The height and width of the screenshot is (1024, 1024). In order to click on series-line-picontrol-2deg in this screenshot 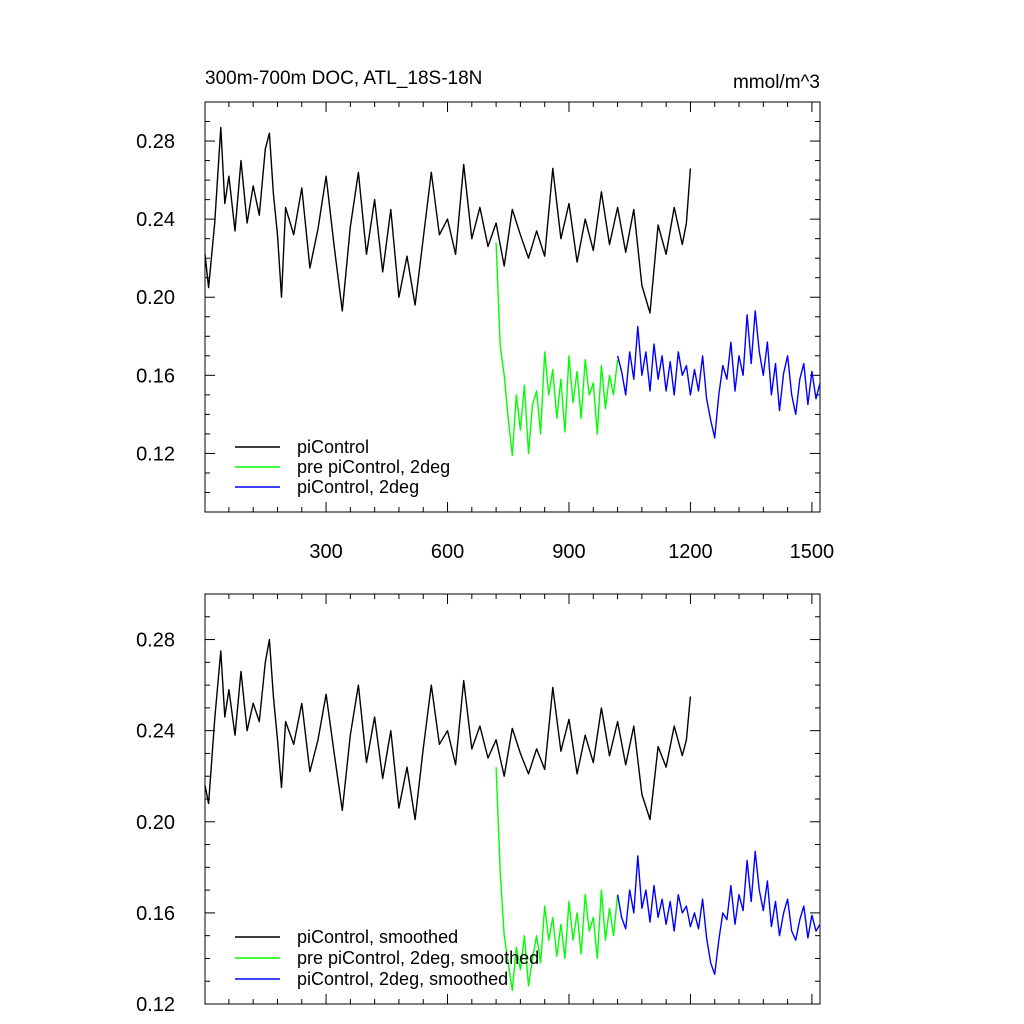, I will do `click(718, 374)`.